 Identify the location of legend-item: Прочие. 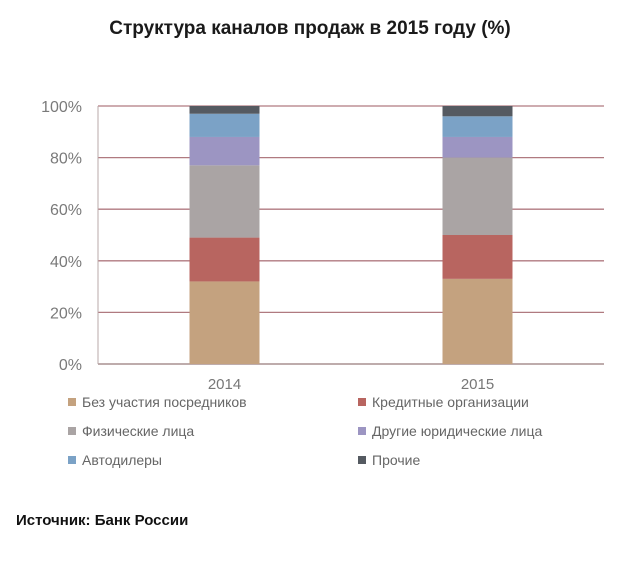
(483, 460).